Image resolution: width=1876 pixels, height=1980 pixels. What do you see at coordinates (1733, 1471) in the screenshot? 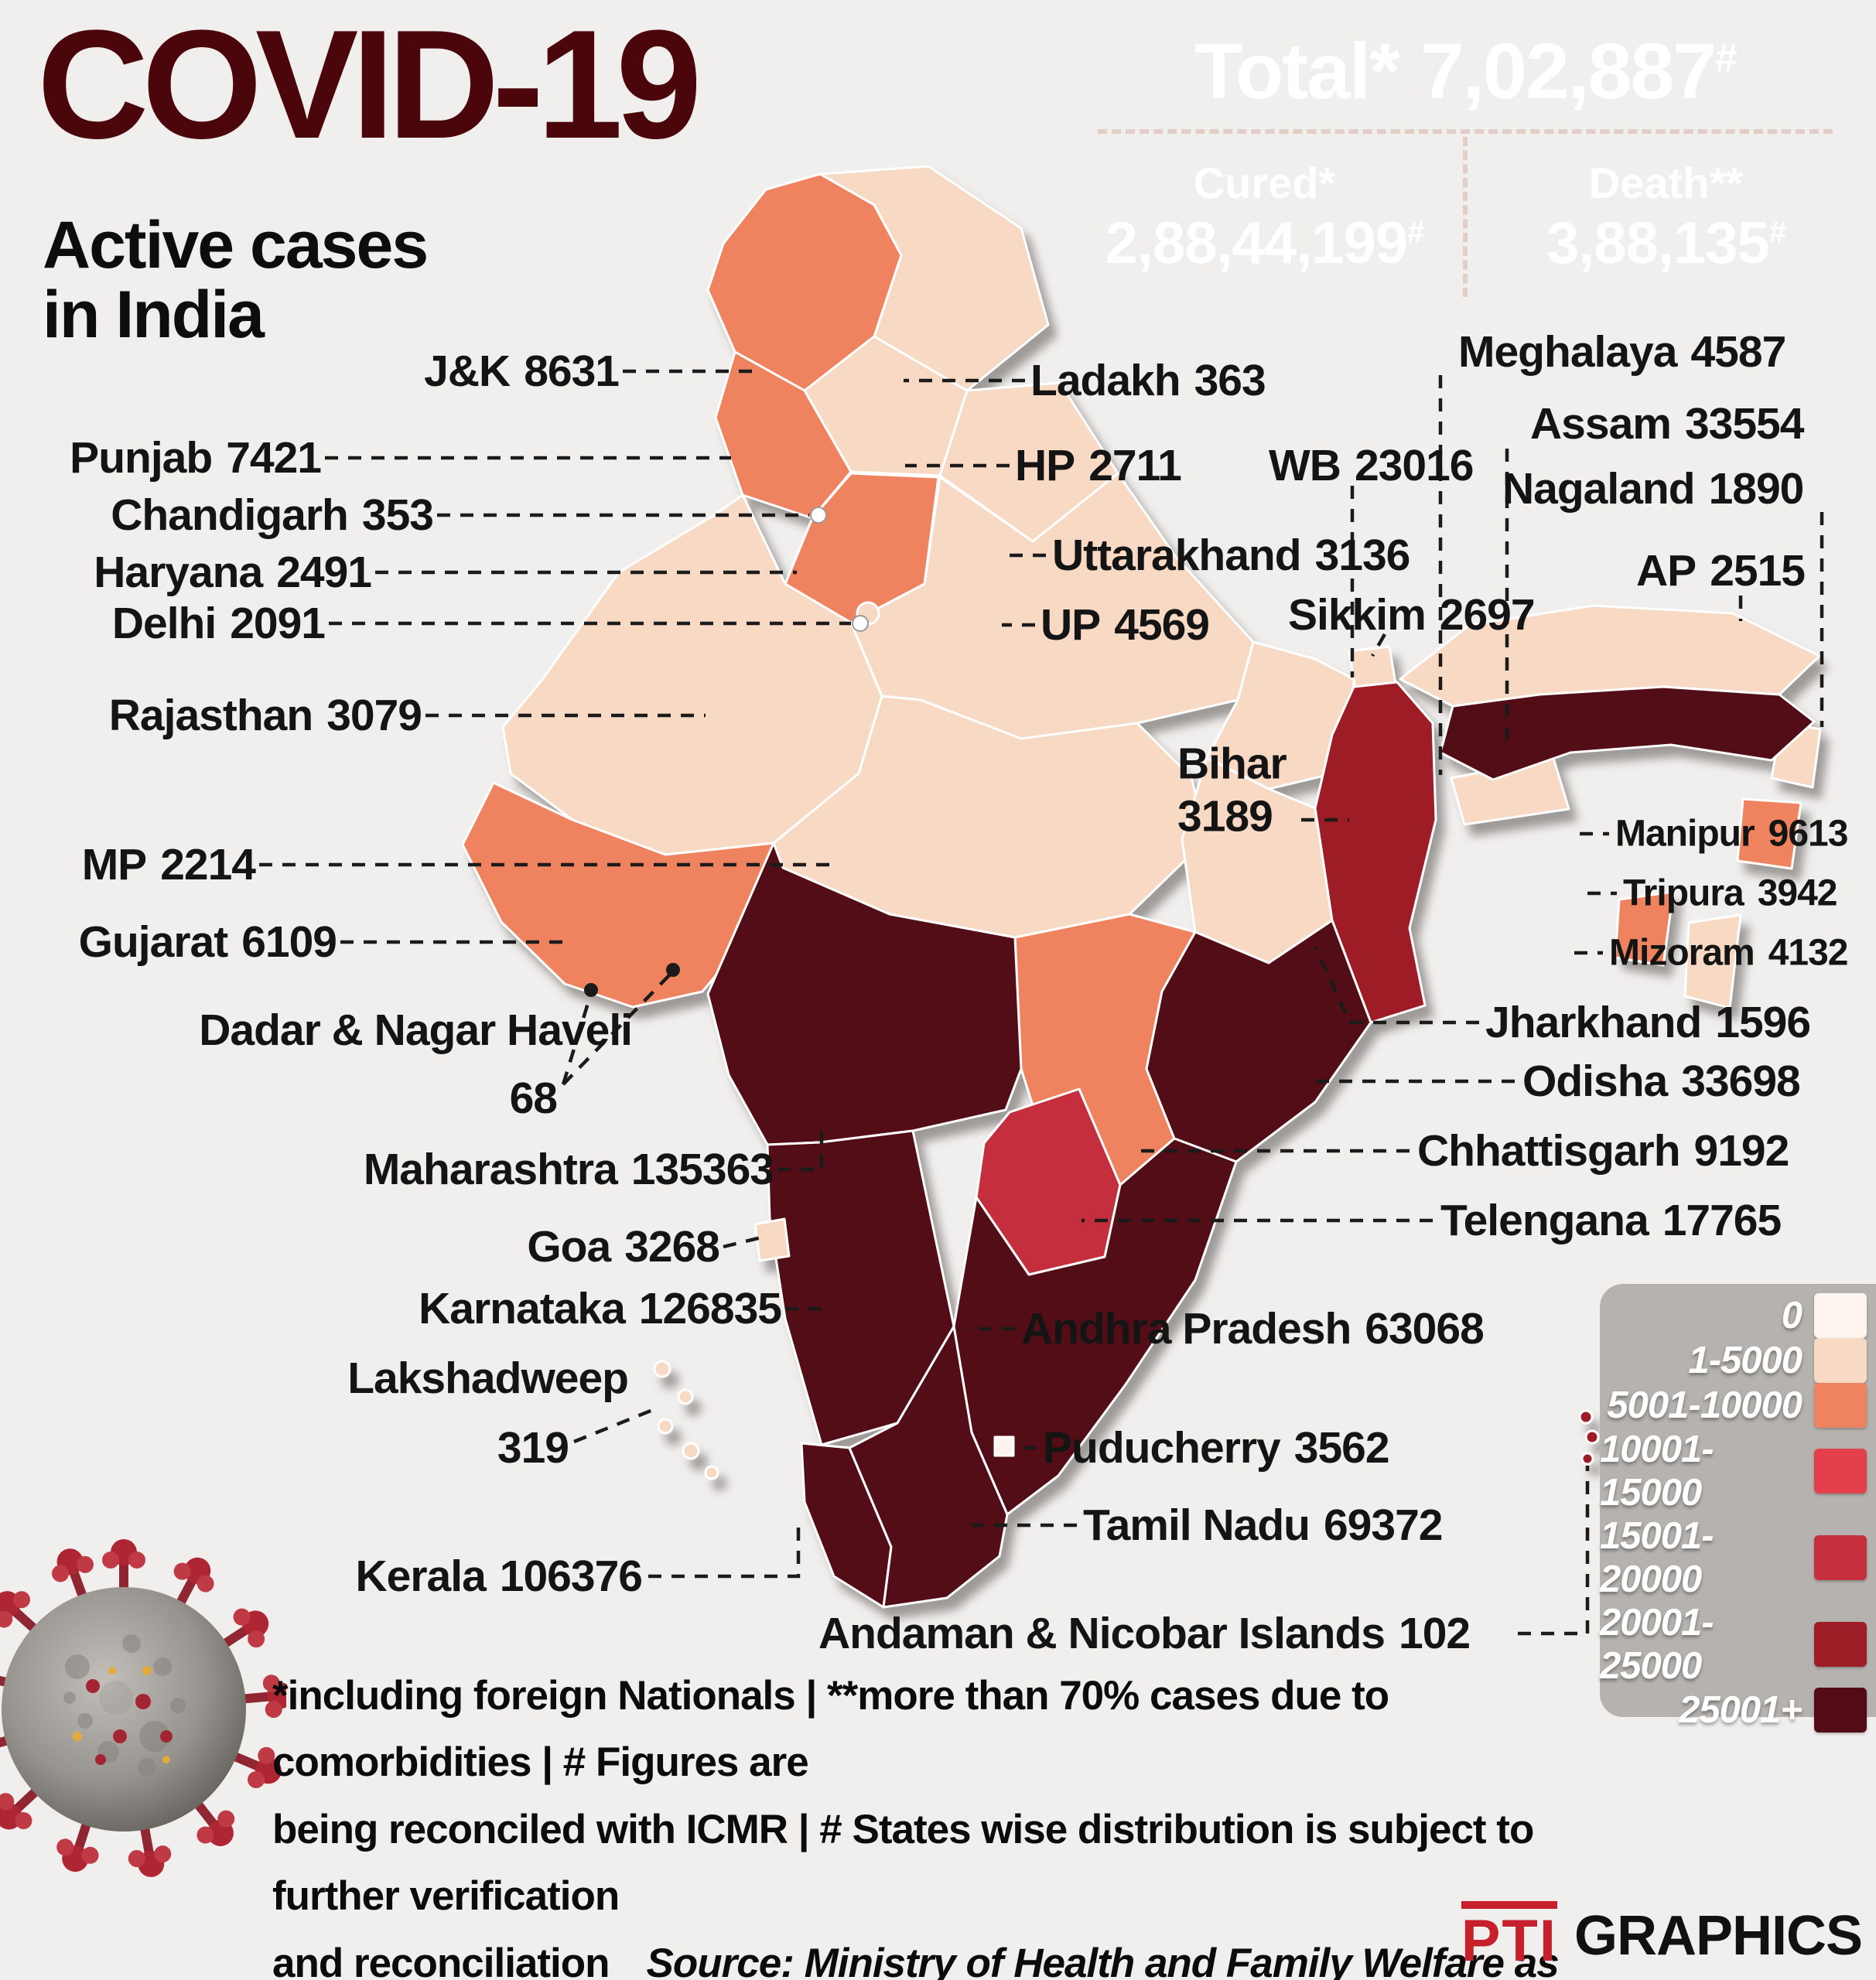
I see `legend-row: 10001-15000` at bounding box center [1733, 1471].